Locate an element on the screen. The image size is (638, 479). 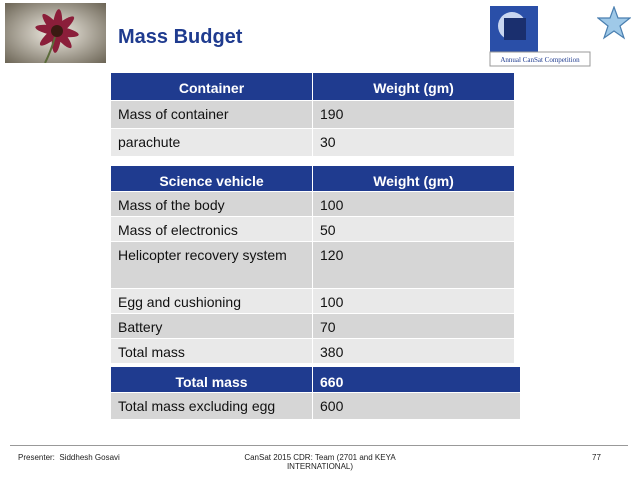
table-cell: 120 is located at coordinates (414, 265).